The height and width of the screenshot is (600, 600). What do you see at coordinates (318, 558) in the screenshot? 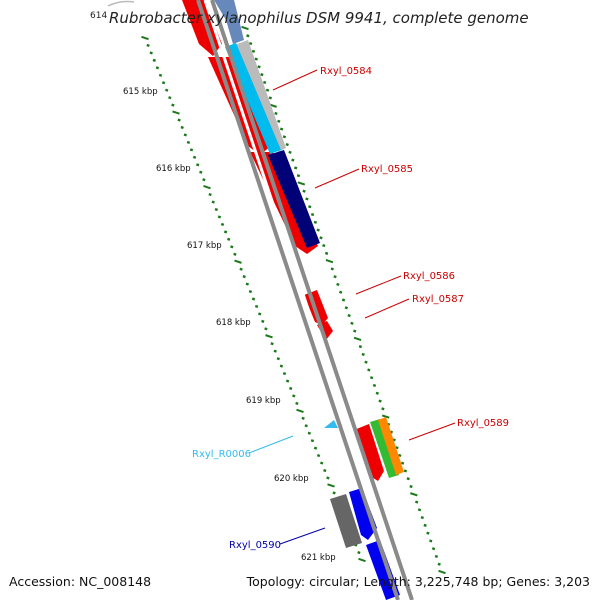
I see `kbp-tick-label: 621 kbp` at bounding box center [318, 558].